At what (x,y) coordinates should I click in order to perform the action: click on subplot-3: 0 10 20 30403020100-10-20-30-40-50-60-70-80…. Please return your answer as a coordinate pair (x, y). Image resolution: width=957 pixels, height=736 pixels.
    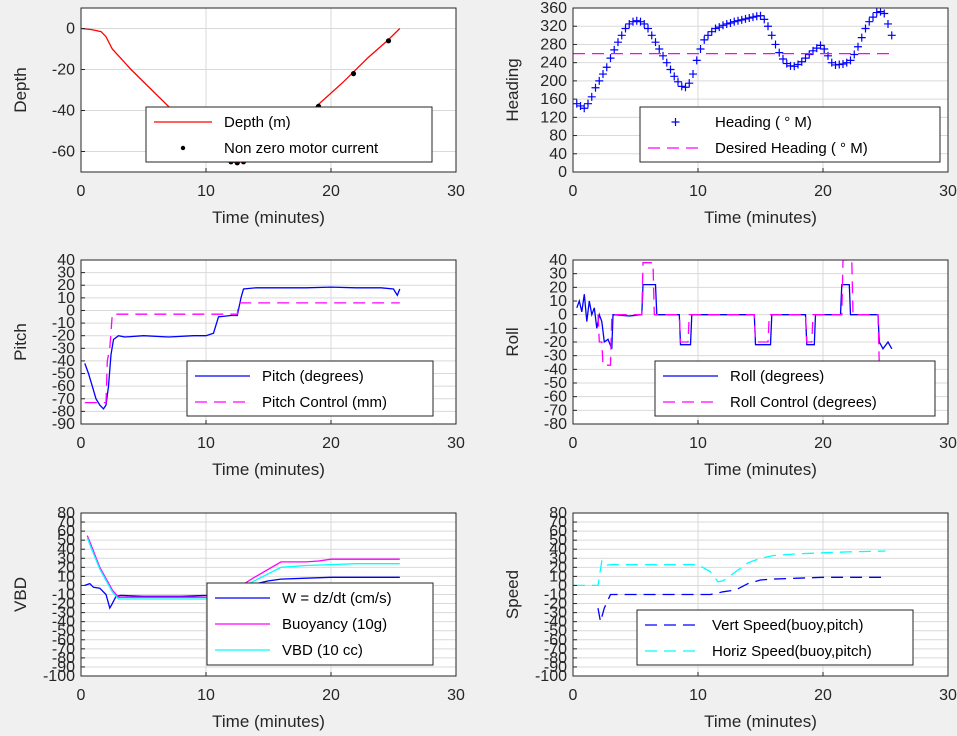
    Looking at the image, I should click on (238, 365).